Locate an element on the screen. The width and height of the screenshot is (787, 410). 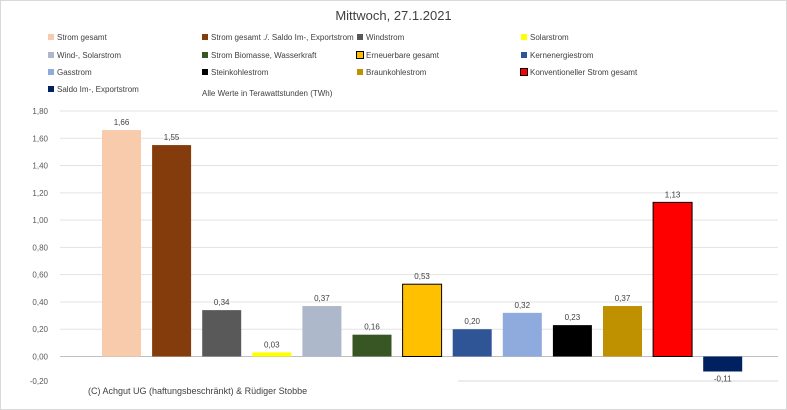
y-tick-label: 1,40 is located at coordinates (40, 166).